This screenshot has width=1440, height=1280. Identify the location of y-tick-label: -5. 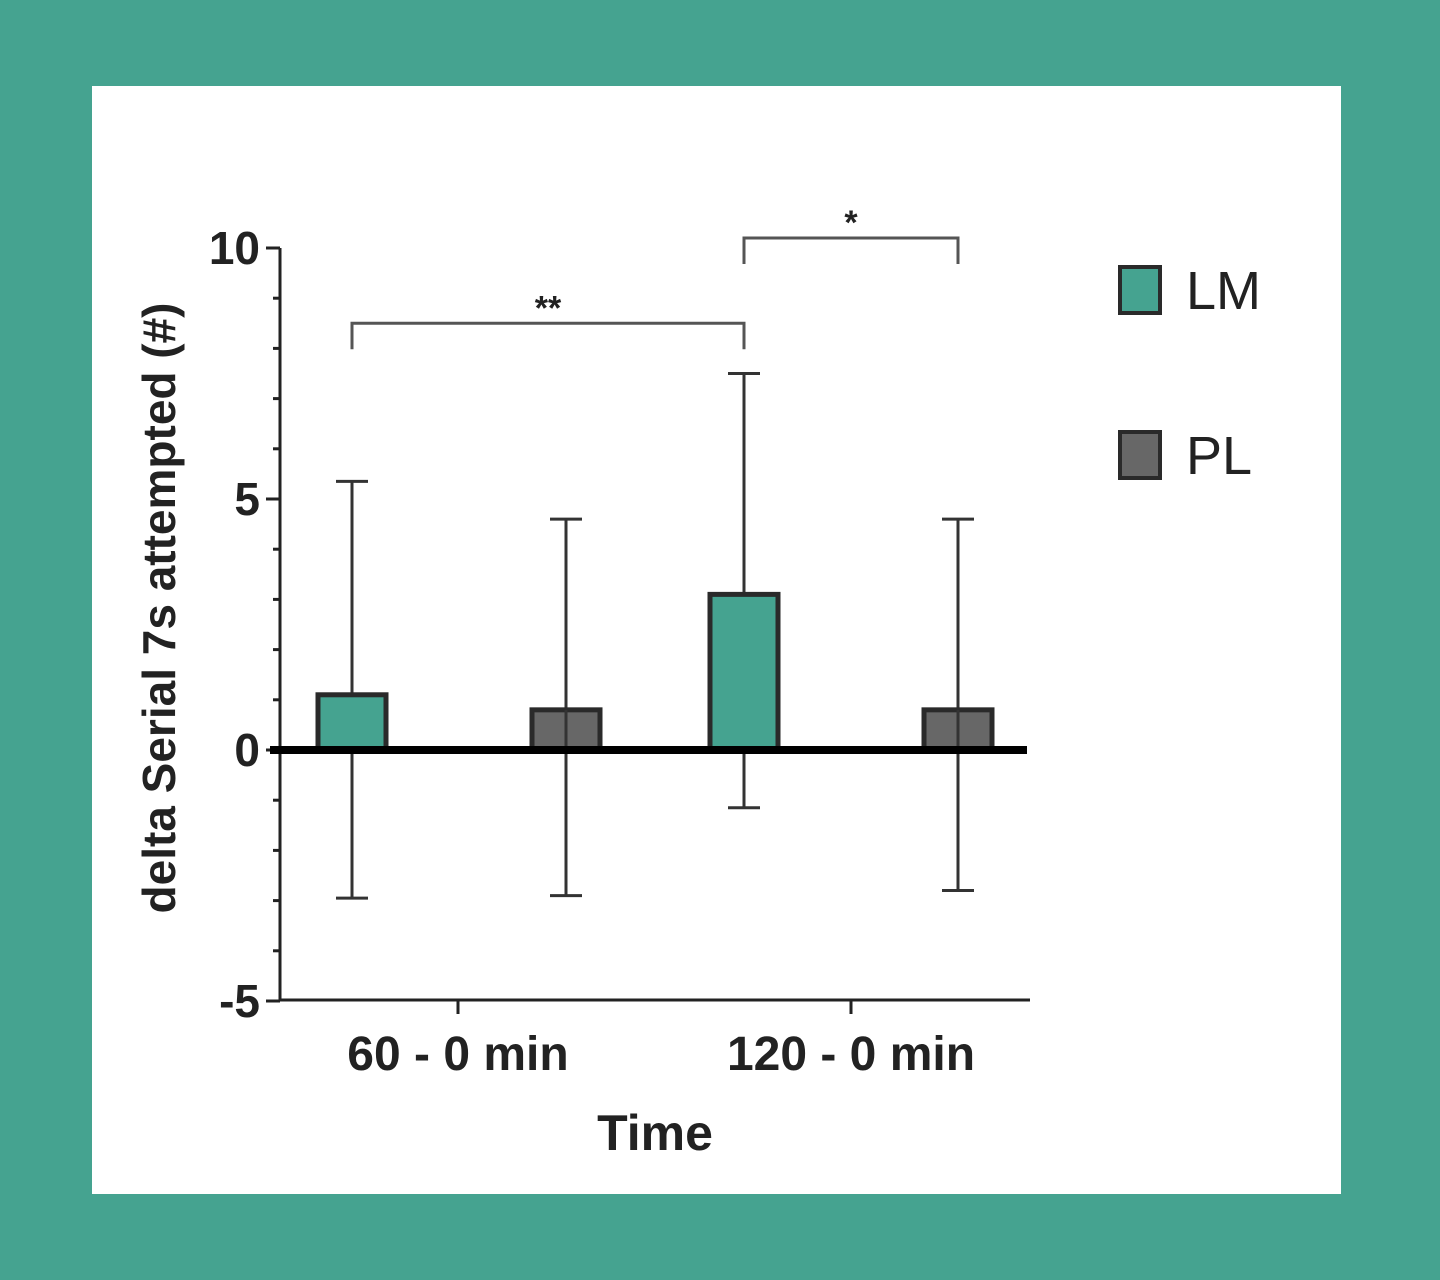
(239, 1001).